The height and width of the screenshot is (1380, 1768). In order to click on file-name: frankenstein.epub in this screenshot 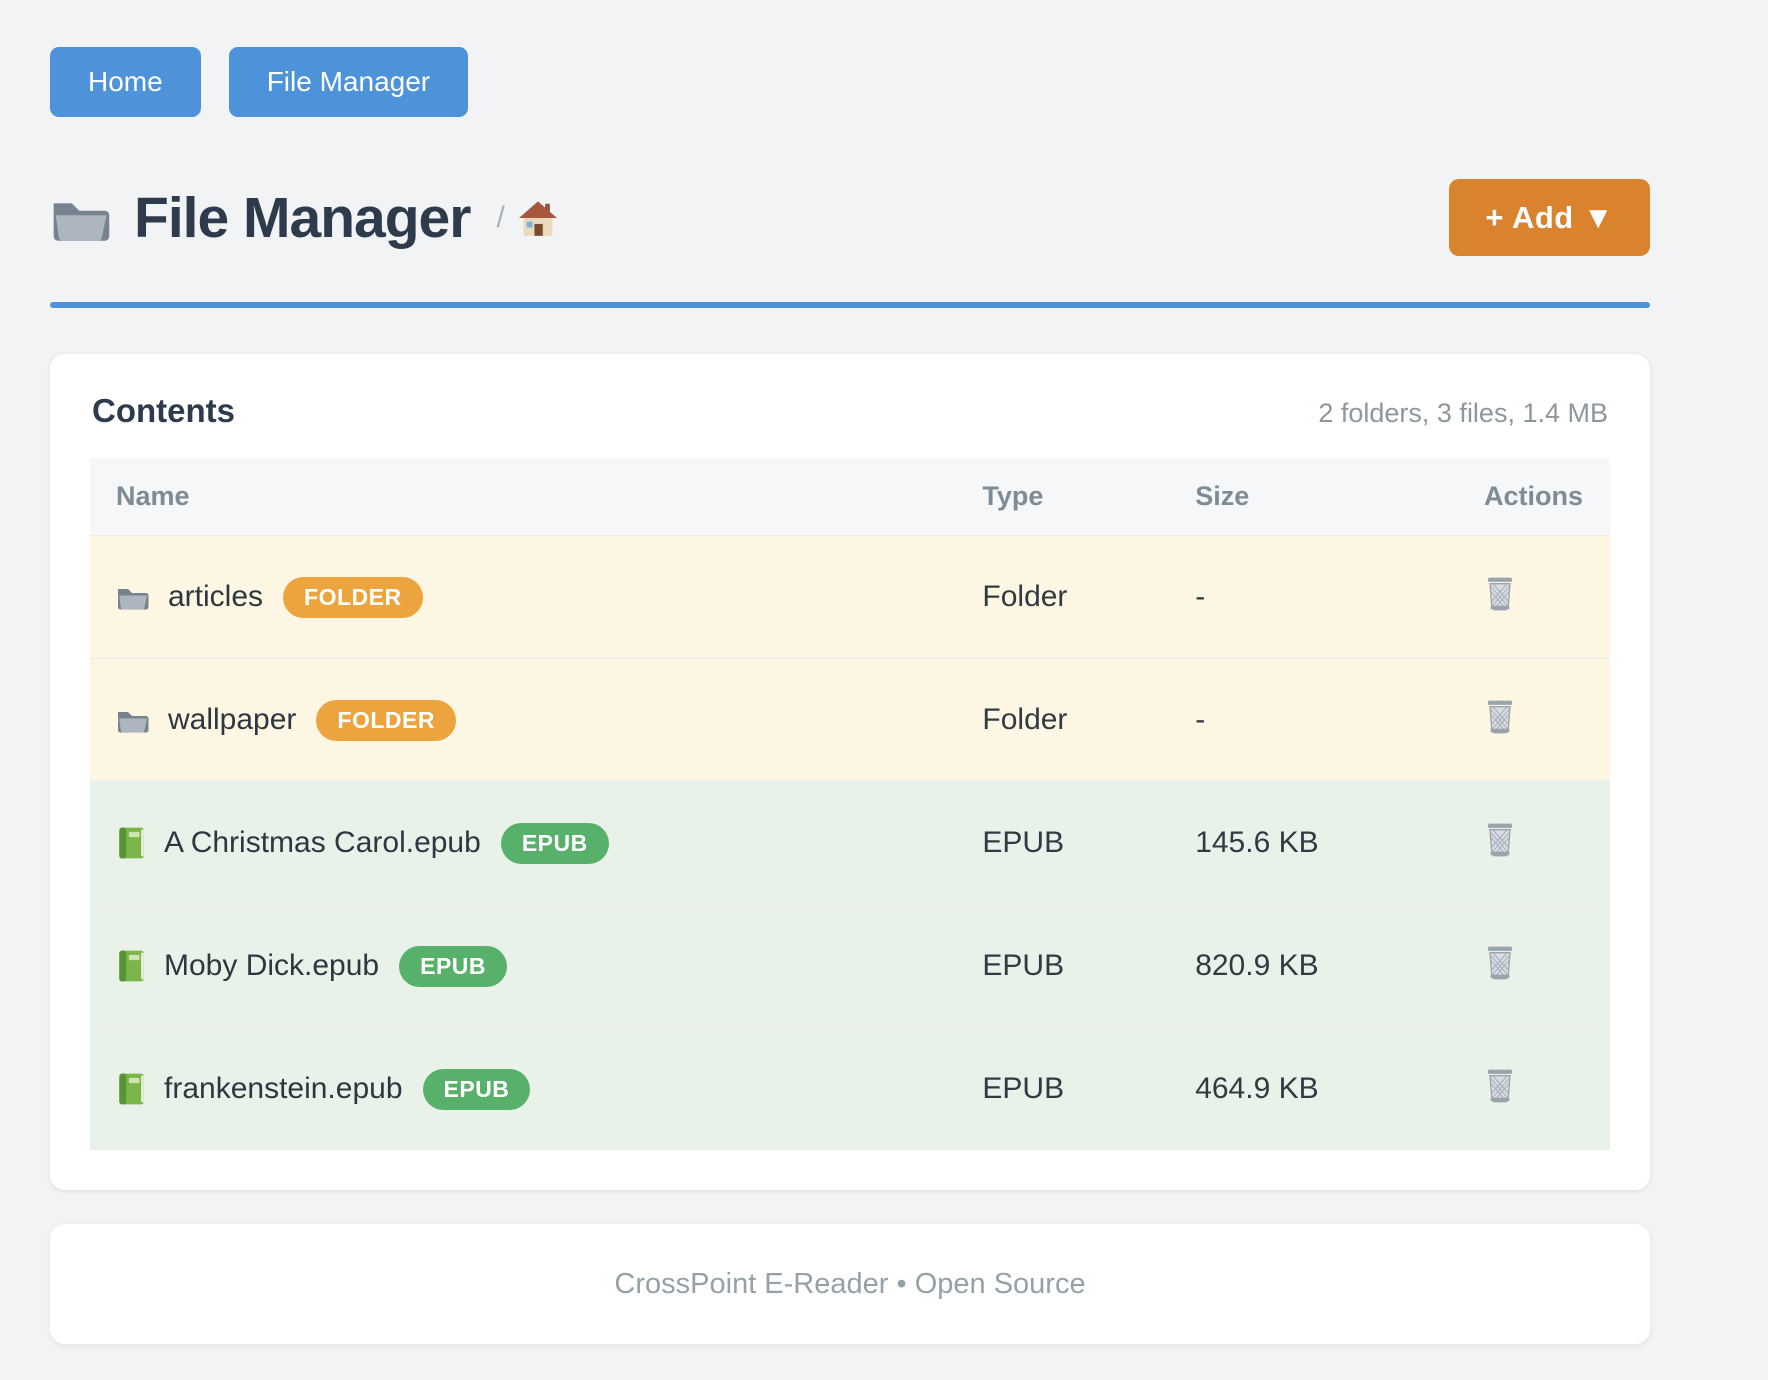, I will do `click(283, 1088)`.